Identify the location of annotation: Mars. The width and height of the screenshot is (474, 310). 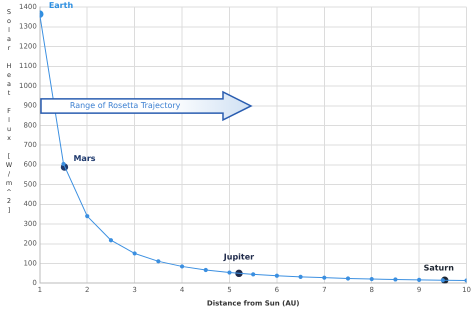
(84, 159).